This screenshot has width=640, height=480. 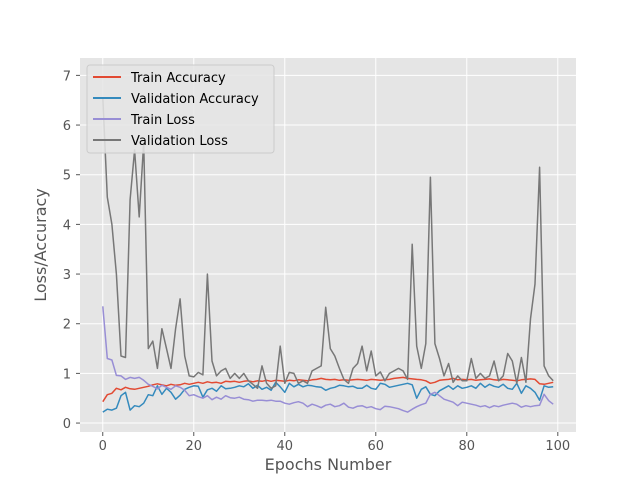 I want to click on y-tick-label: 3, so click(x=67, y=275).